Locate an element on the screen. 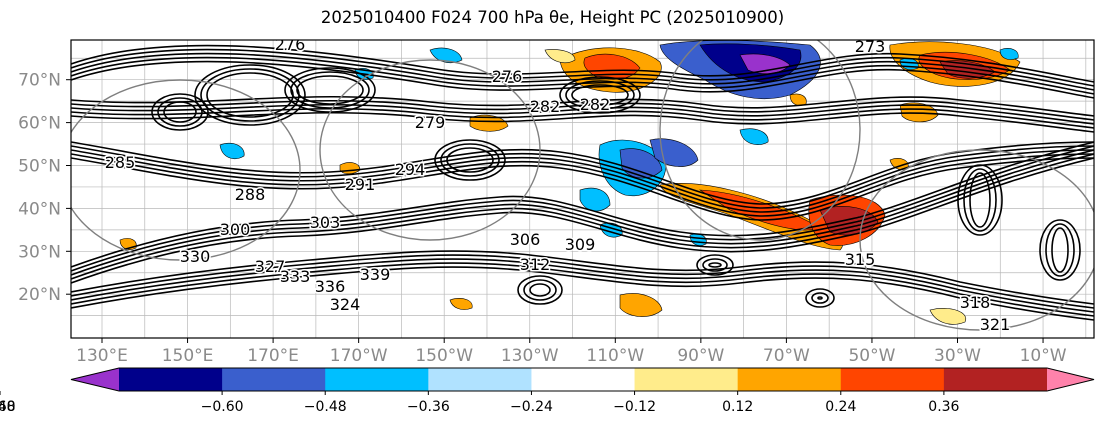  contour-label: 273 is located at coordinates (870, 46).